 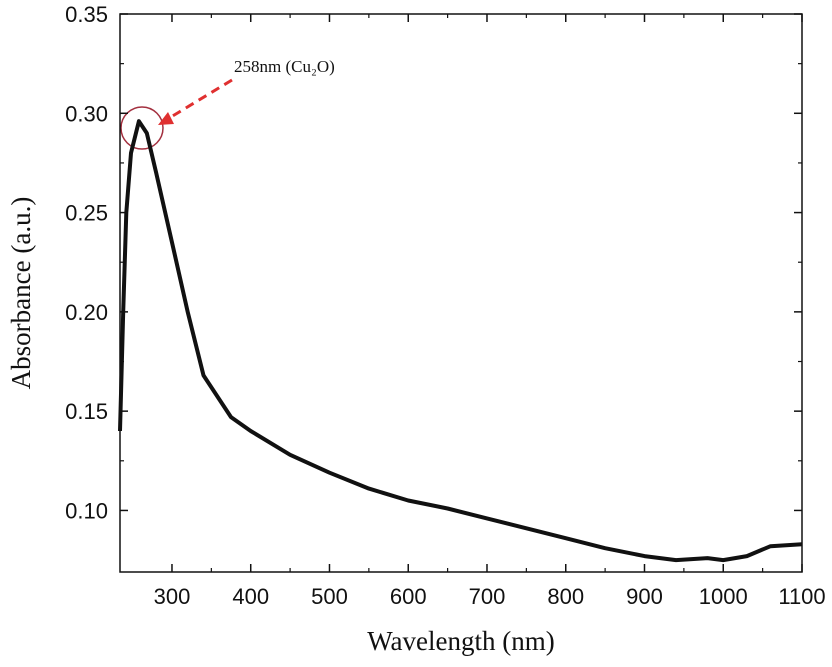 I want to click on arrow-head, so click(x=166, y=118).